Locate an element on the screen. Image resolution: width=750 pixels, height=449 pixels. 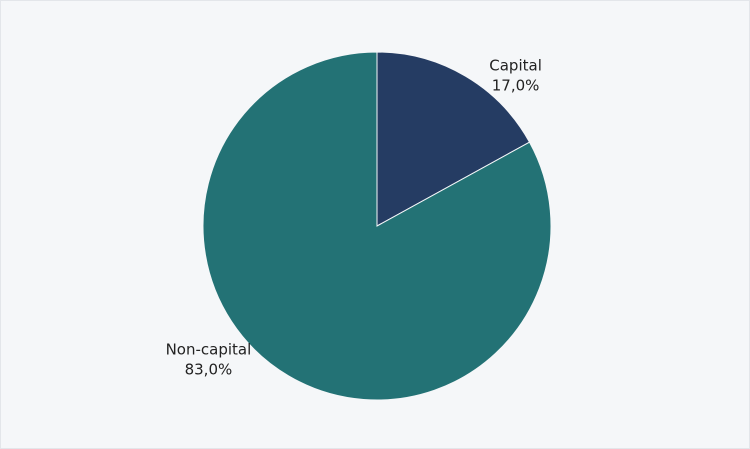
slice-label: Capital is located at coordinates (515, 66).